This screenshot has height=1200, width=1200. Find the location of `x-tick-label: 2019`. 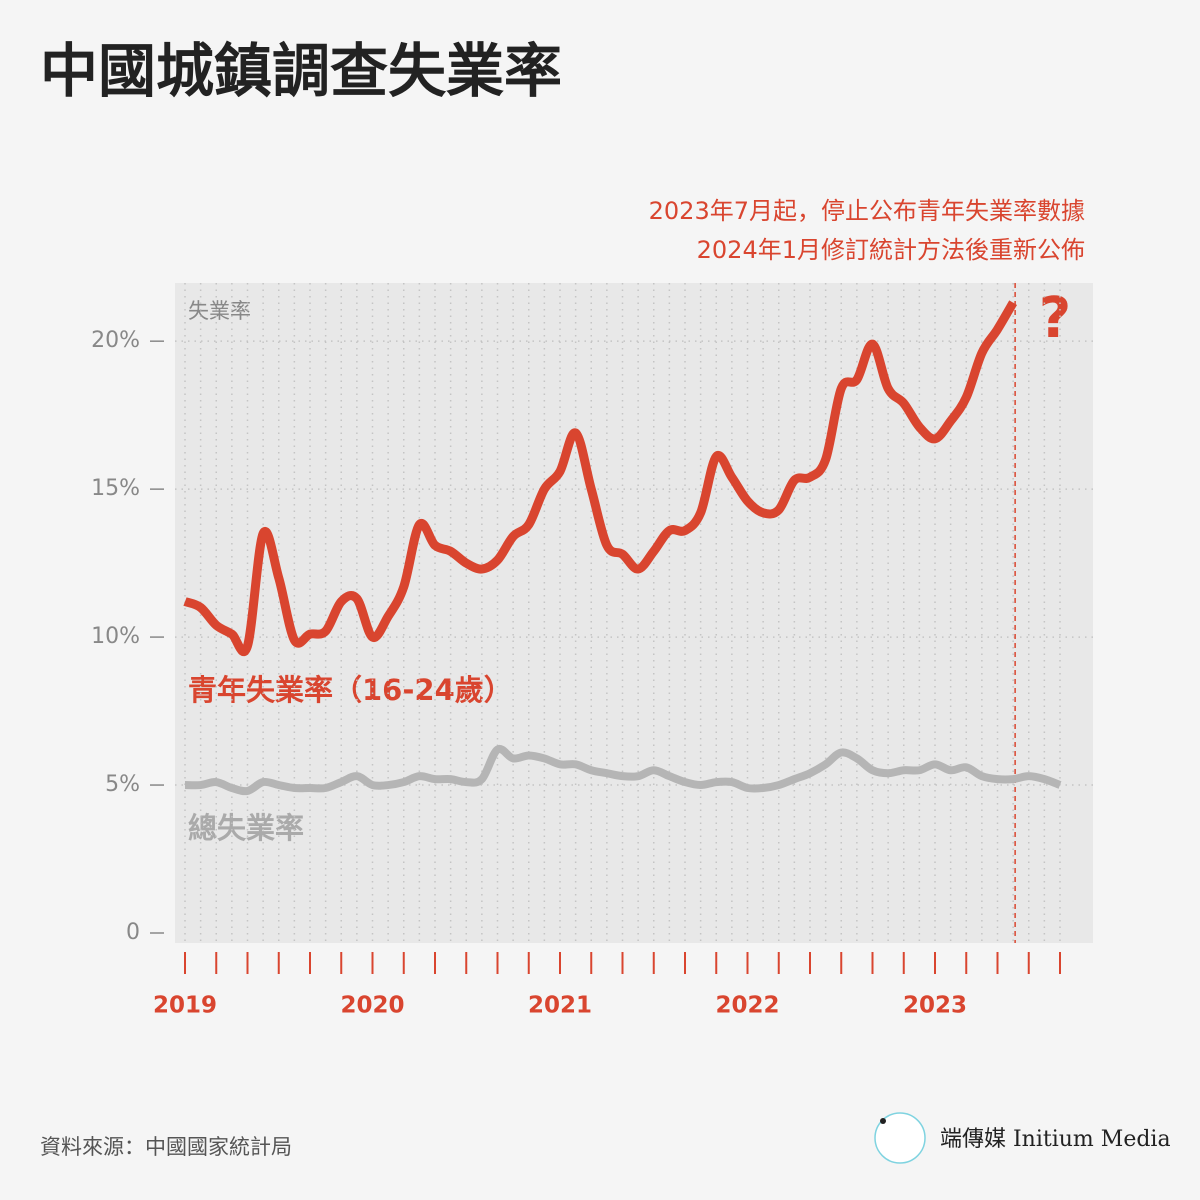

x-tick-label: 2019 is located at coordinates (185, 1006).